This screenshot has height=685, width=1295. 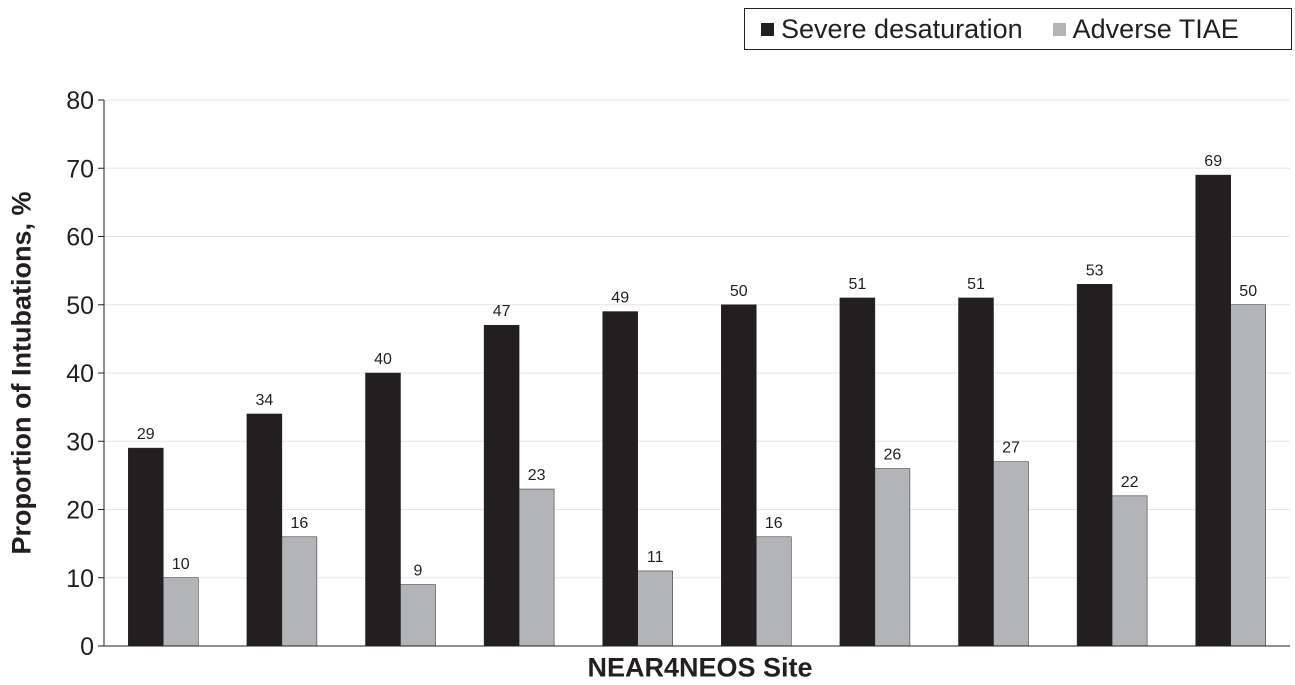 What do you see at coordinates (146, 434) in the screenshot?
I see `data-label-severe-desaturation: 29` at bounding box center [146, 434].